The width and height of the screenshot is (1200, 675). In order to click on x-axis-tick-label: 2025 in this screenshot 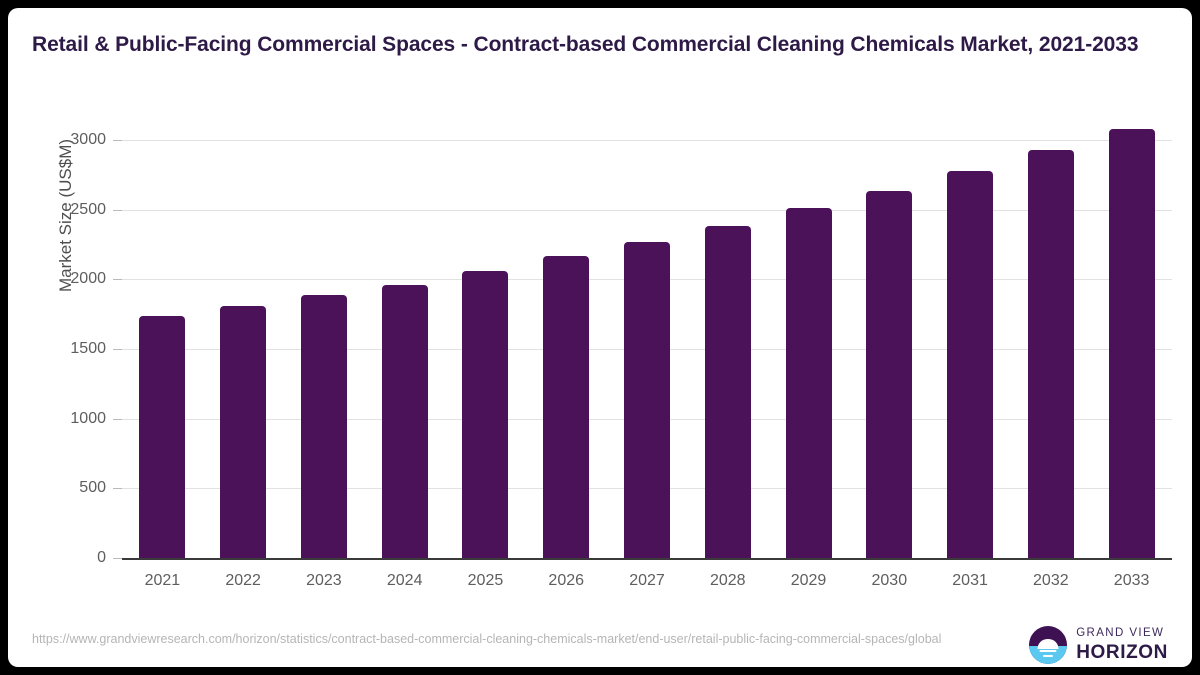, I will do `click(485, 580)`.